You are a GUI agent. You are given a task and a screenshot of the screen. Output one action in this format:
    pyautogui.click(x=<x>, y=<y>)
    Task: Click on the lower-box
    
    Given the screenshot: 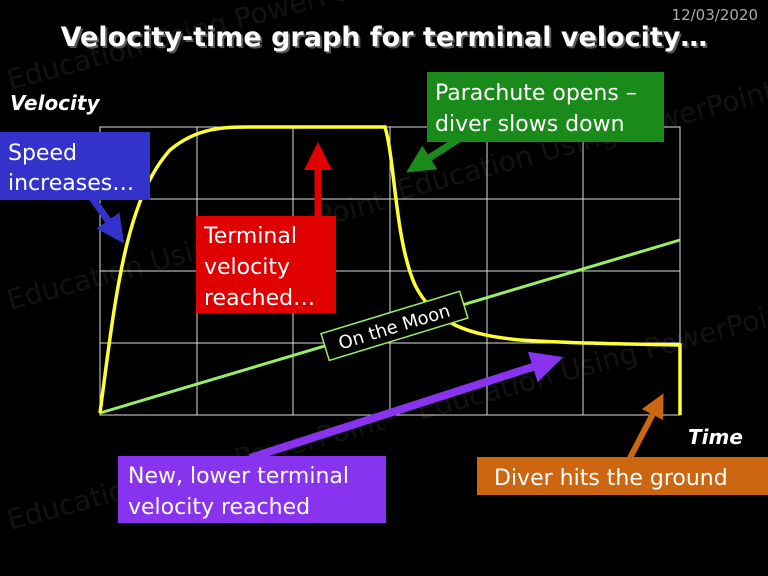 What is the action you would take?
    pyautogui.click(x=252, y=489)
    